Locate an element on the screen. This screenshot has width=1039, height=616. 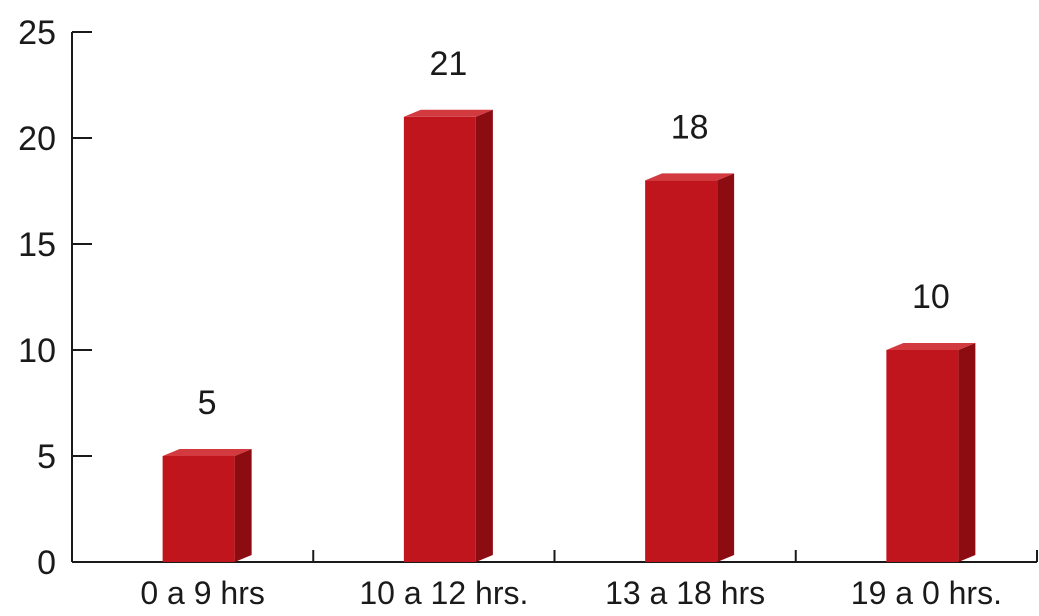
bar-value-label: 5 is located at coordinates (207, 403).